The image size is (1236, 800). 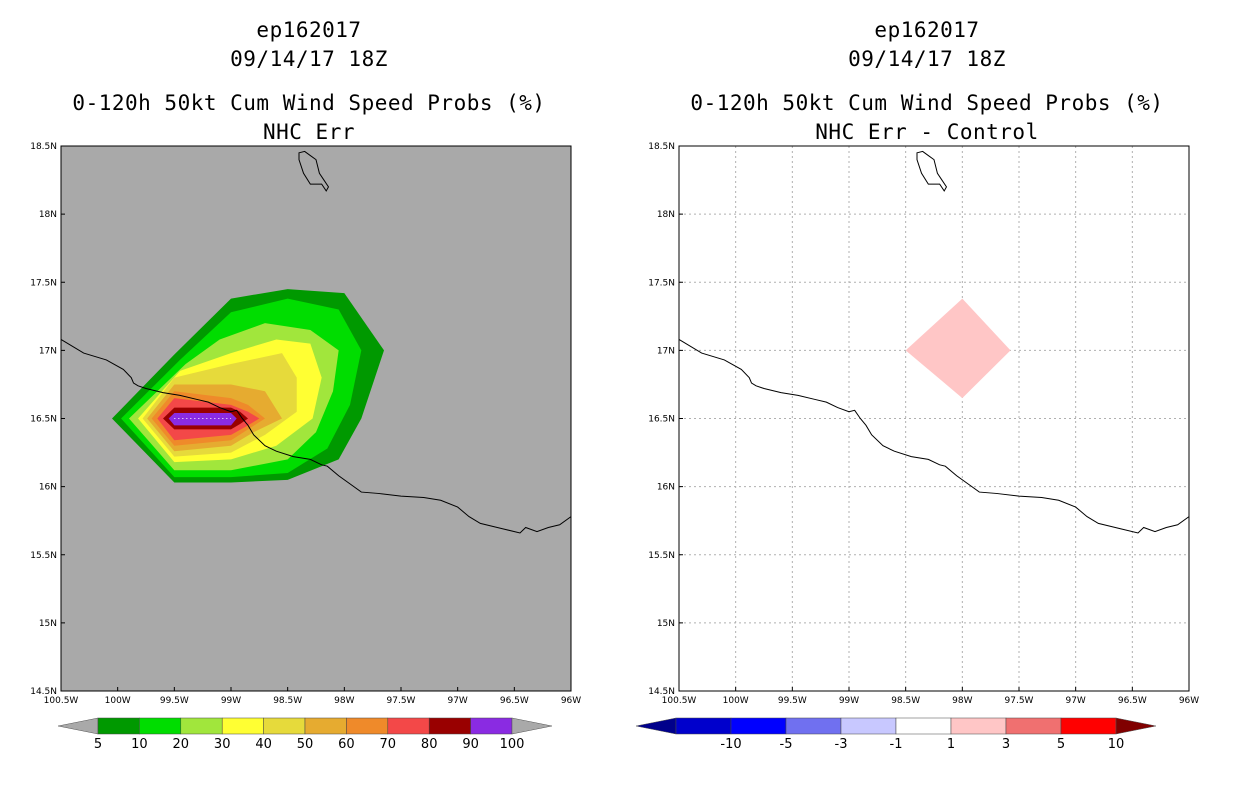 What do you see at coordinates (666, 488) in the screenshot?
I see `right-y-tick-label: 16N` at bounding box center [666, 488].